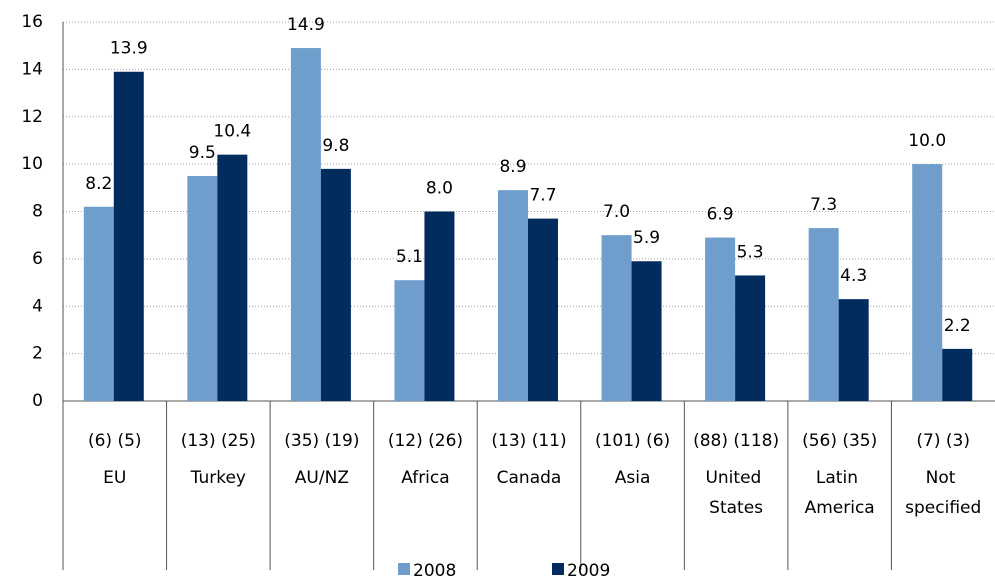 The image size is (995, 581). What do you see at coordinates (736, 441) in the screenshot?
I see `count-label: (88) (118)` at bounding box center [736, 441].